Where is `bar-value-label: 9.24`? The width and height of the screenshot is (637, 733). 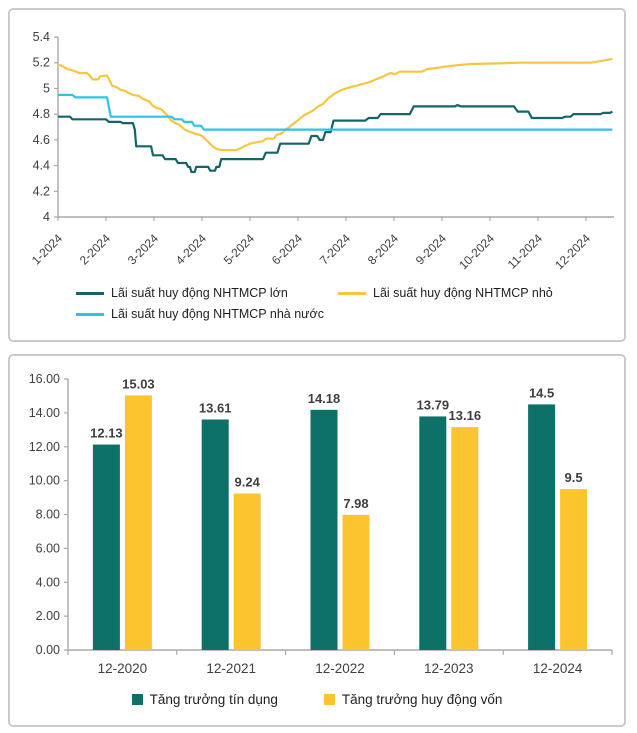 bar-value-label: 9.24 is located at coordinates (248, 481).